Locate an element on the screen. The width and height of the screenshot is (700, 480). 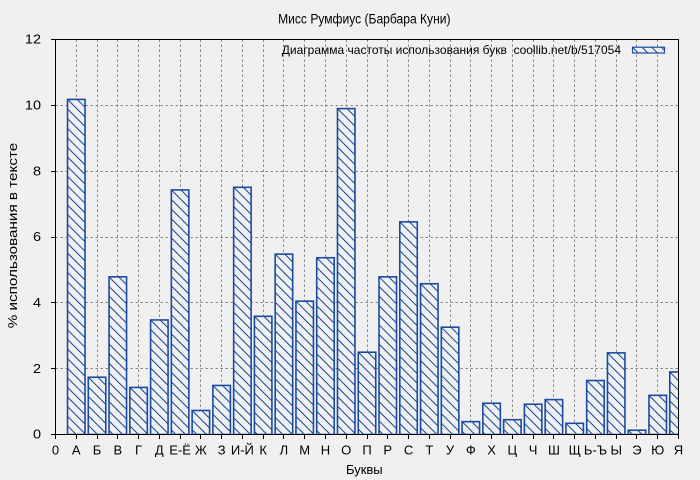
svg-text: Я is located at coordinates (678, 450).